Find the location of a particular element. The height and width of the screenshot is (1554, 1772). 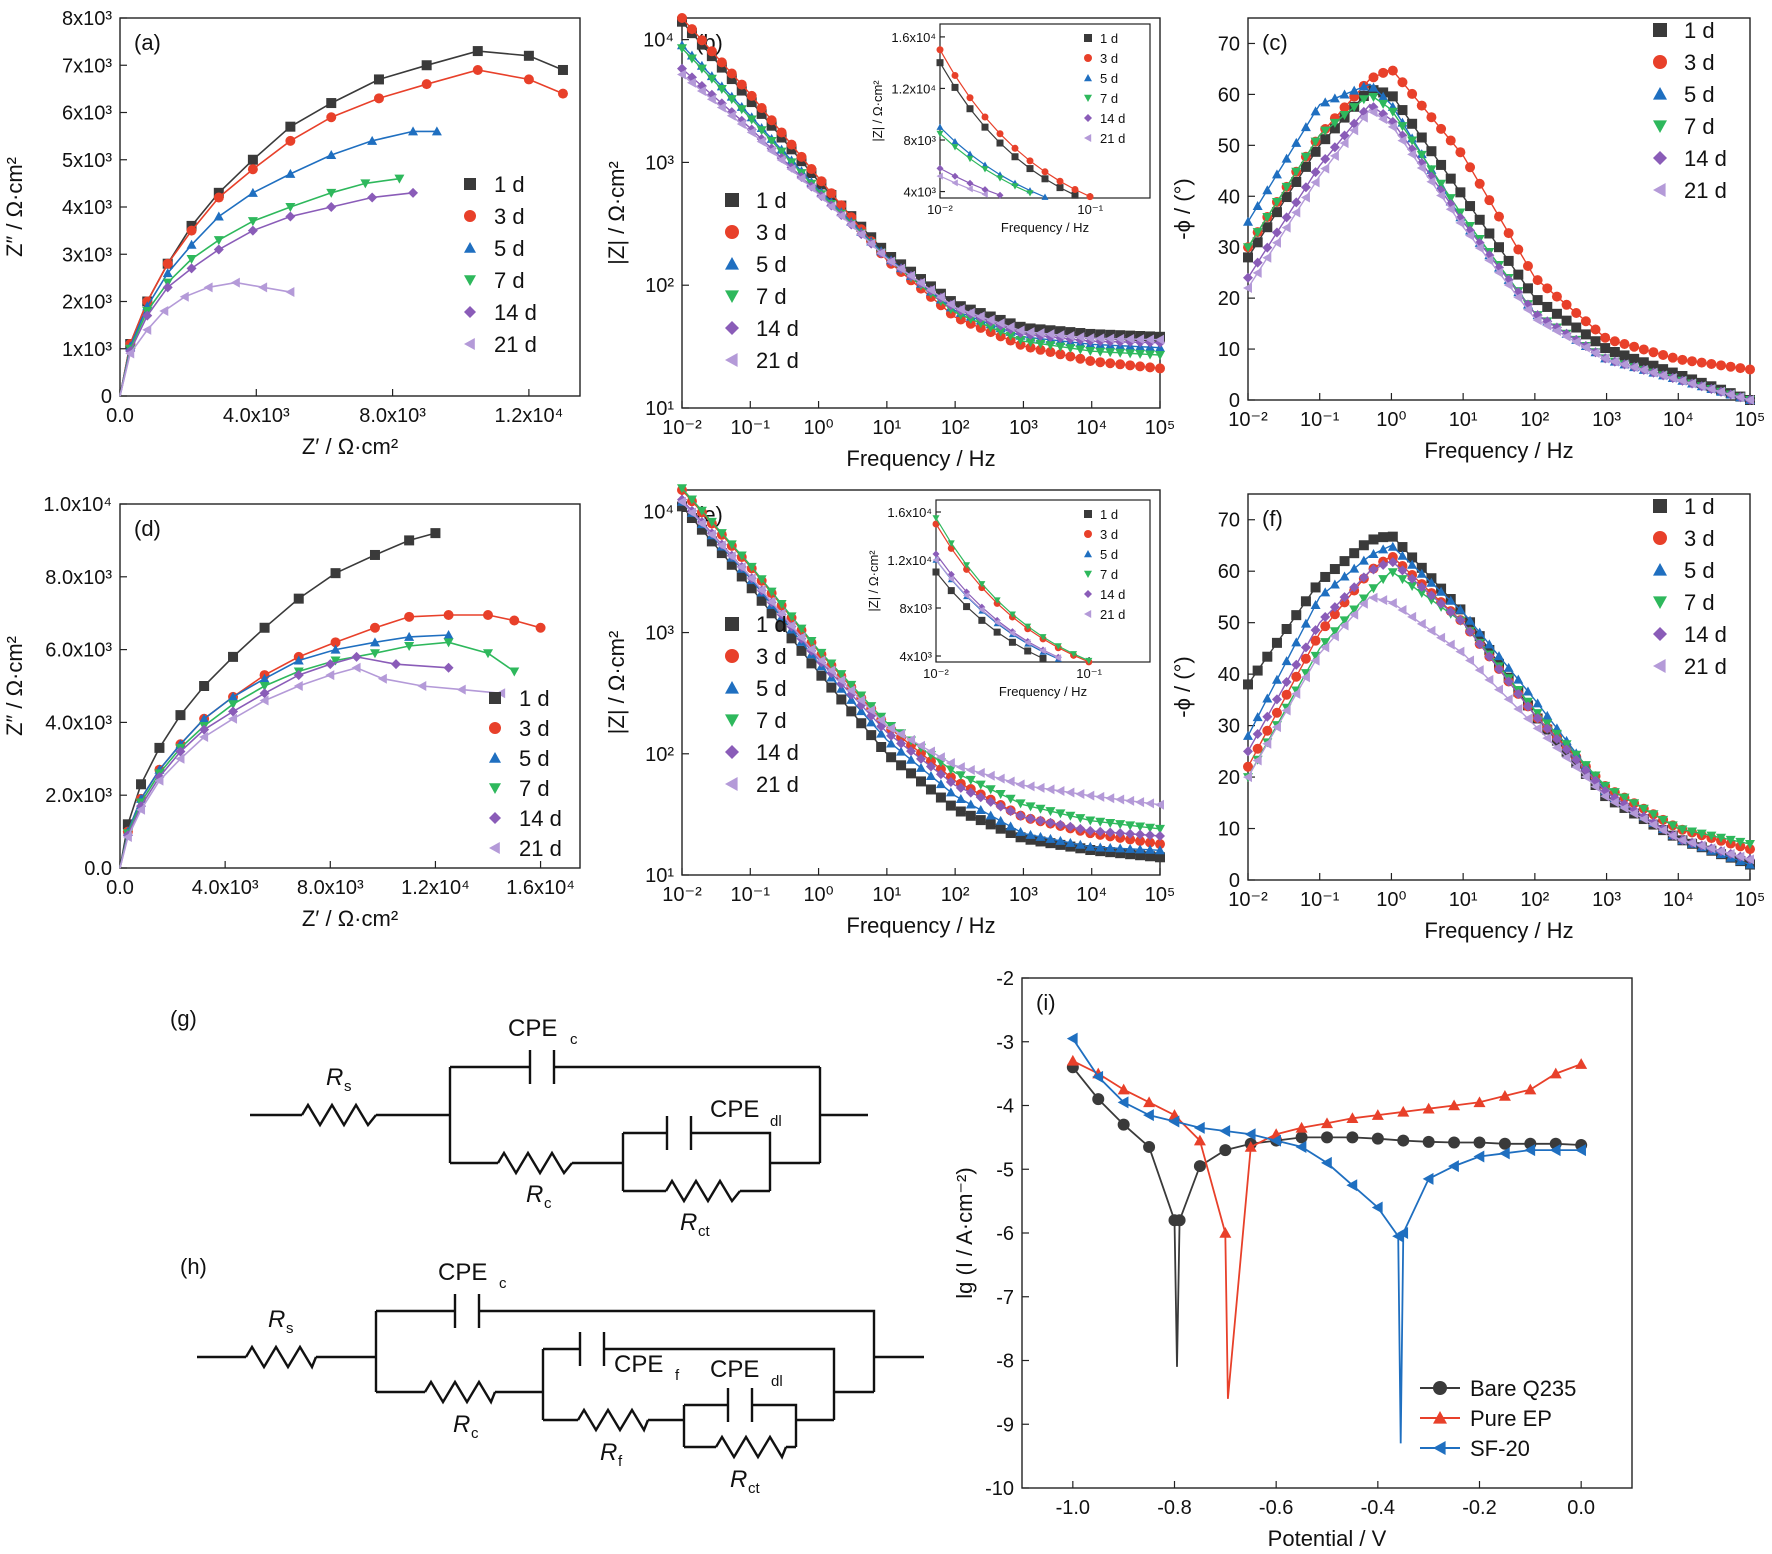

series-line is located at coordinates (277, 700).